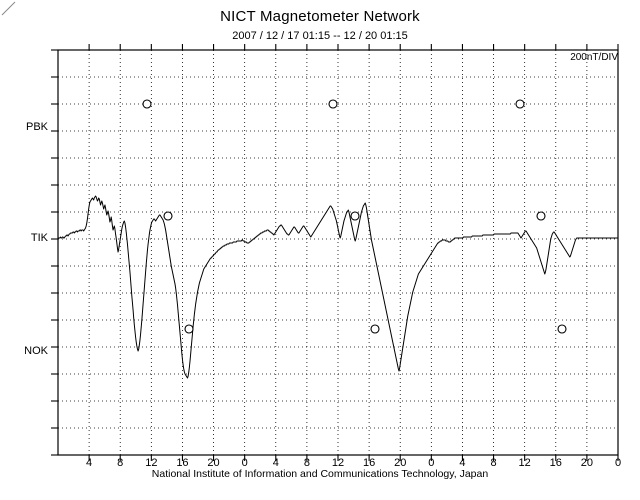 The width and height of the screenshot is (640, 500). I want to click on resize-corner-icon, so click(8, 8).